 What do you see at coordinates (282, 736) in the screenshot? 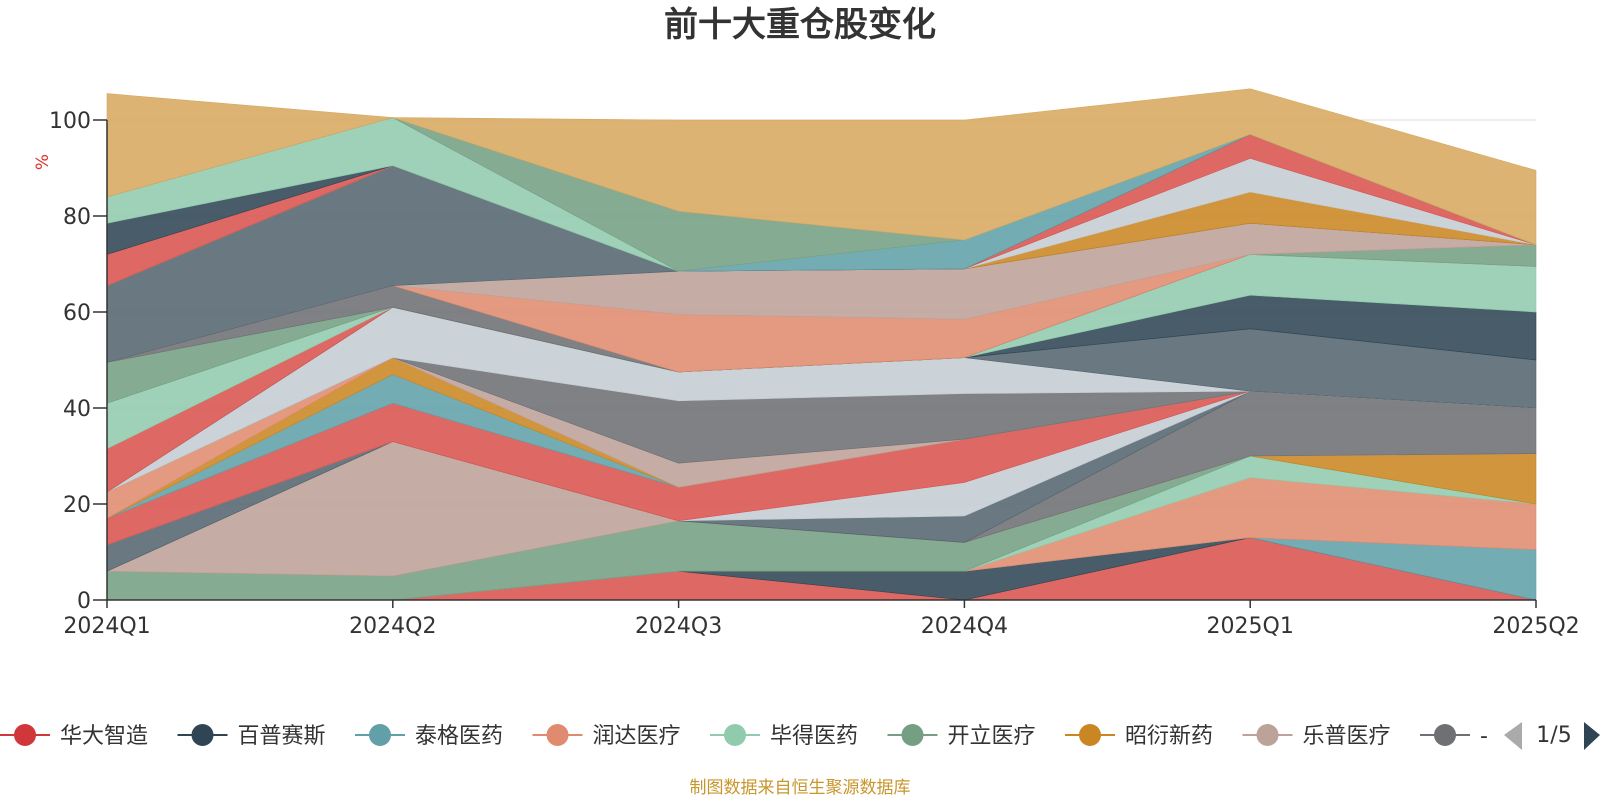
I see `legend-label: 百普赛斯` at bounding box center [282, 736].